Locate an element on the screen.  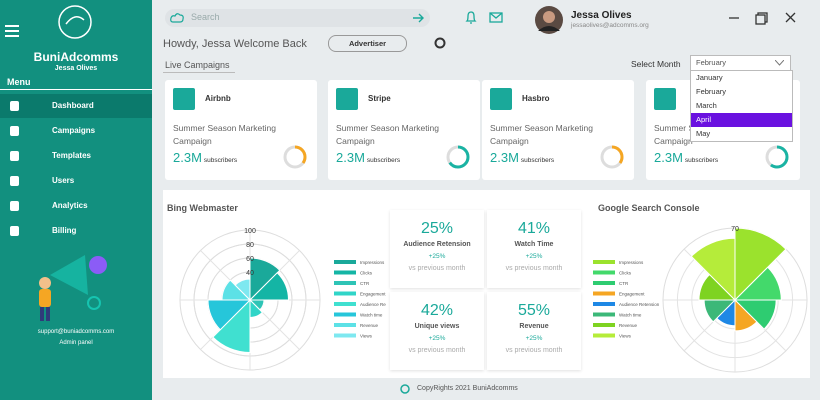
role: Admin panel is located at coordinates (76, 343).